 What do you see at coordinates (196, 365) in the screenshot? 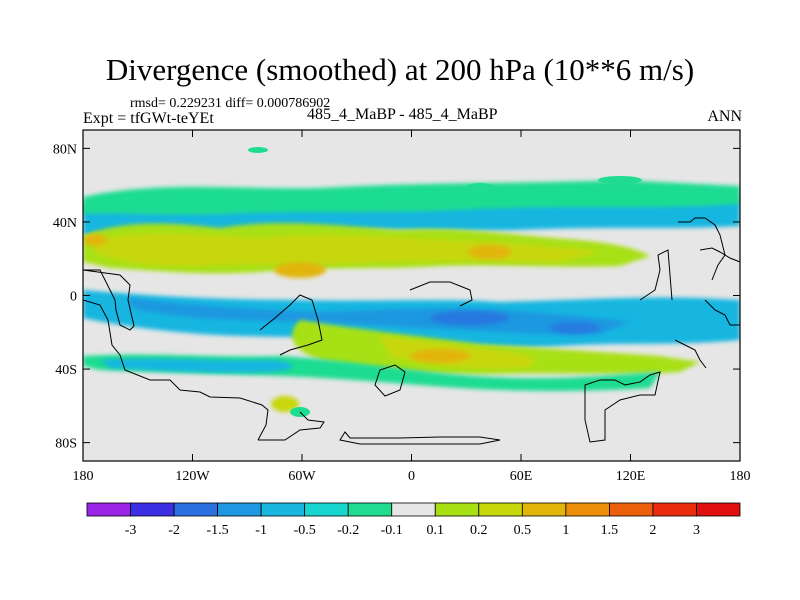
I see `south-cyan-band` at bounding box center [196, 365].